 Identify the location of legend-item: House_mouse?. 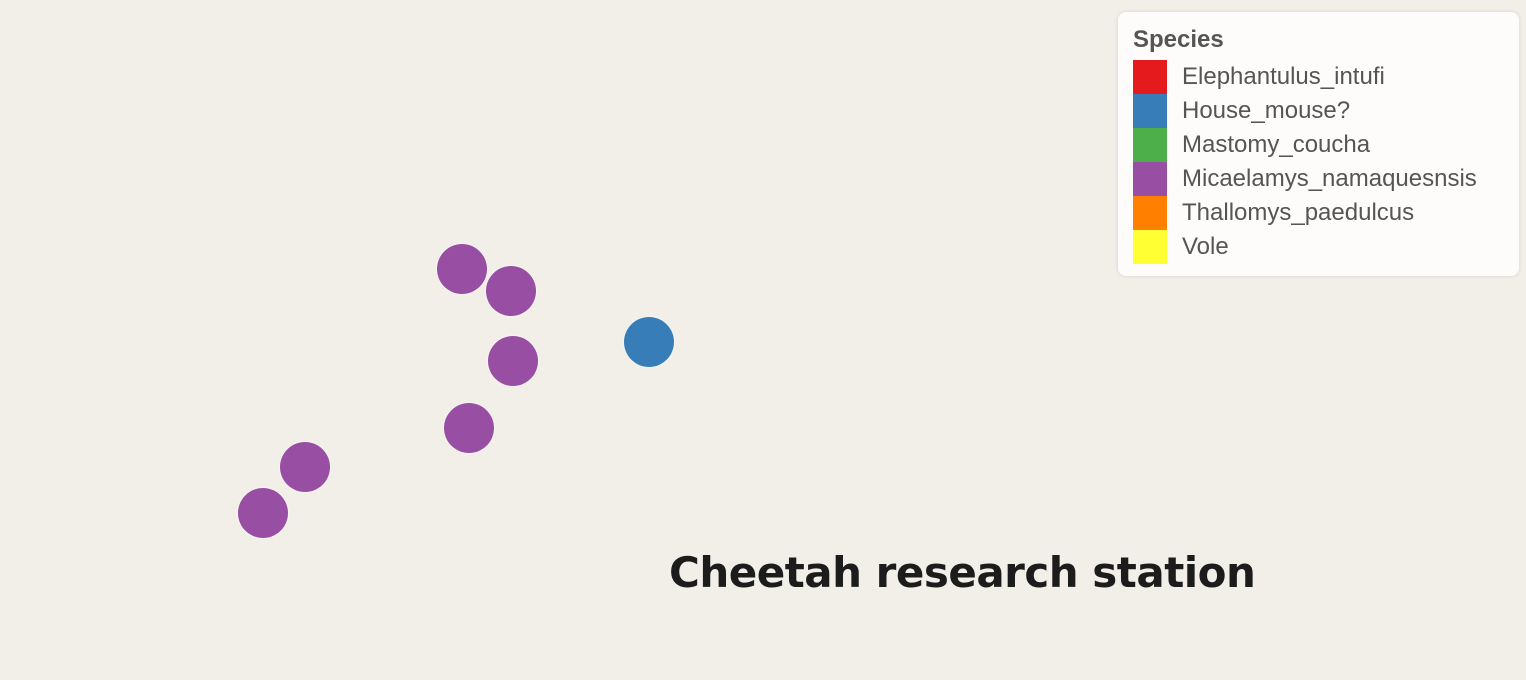
(1318, 111).